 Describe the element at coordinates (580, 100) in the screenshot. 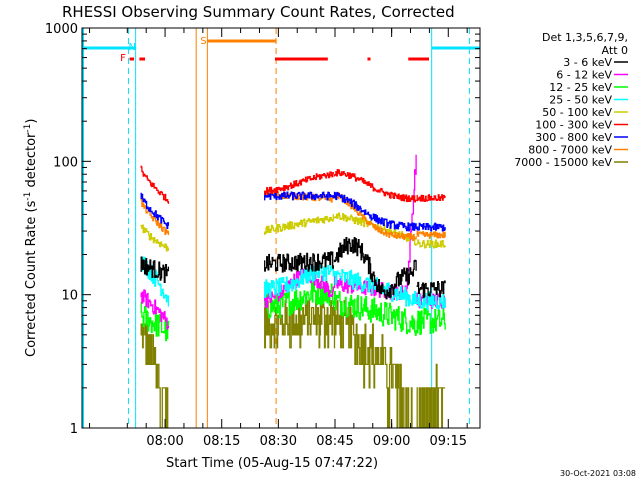

I see `legend-label: 25 - 50 keV` at that location.